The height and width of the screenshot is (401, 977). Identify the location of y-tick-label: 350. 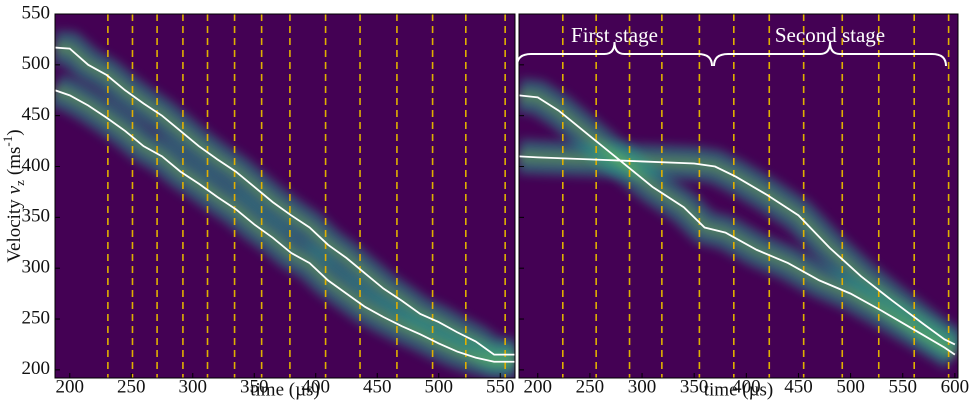
(36, 216).